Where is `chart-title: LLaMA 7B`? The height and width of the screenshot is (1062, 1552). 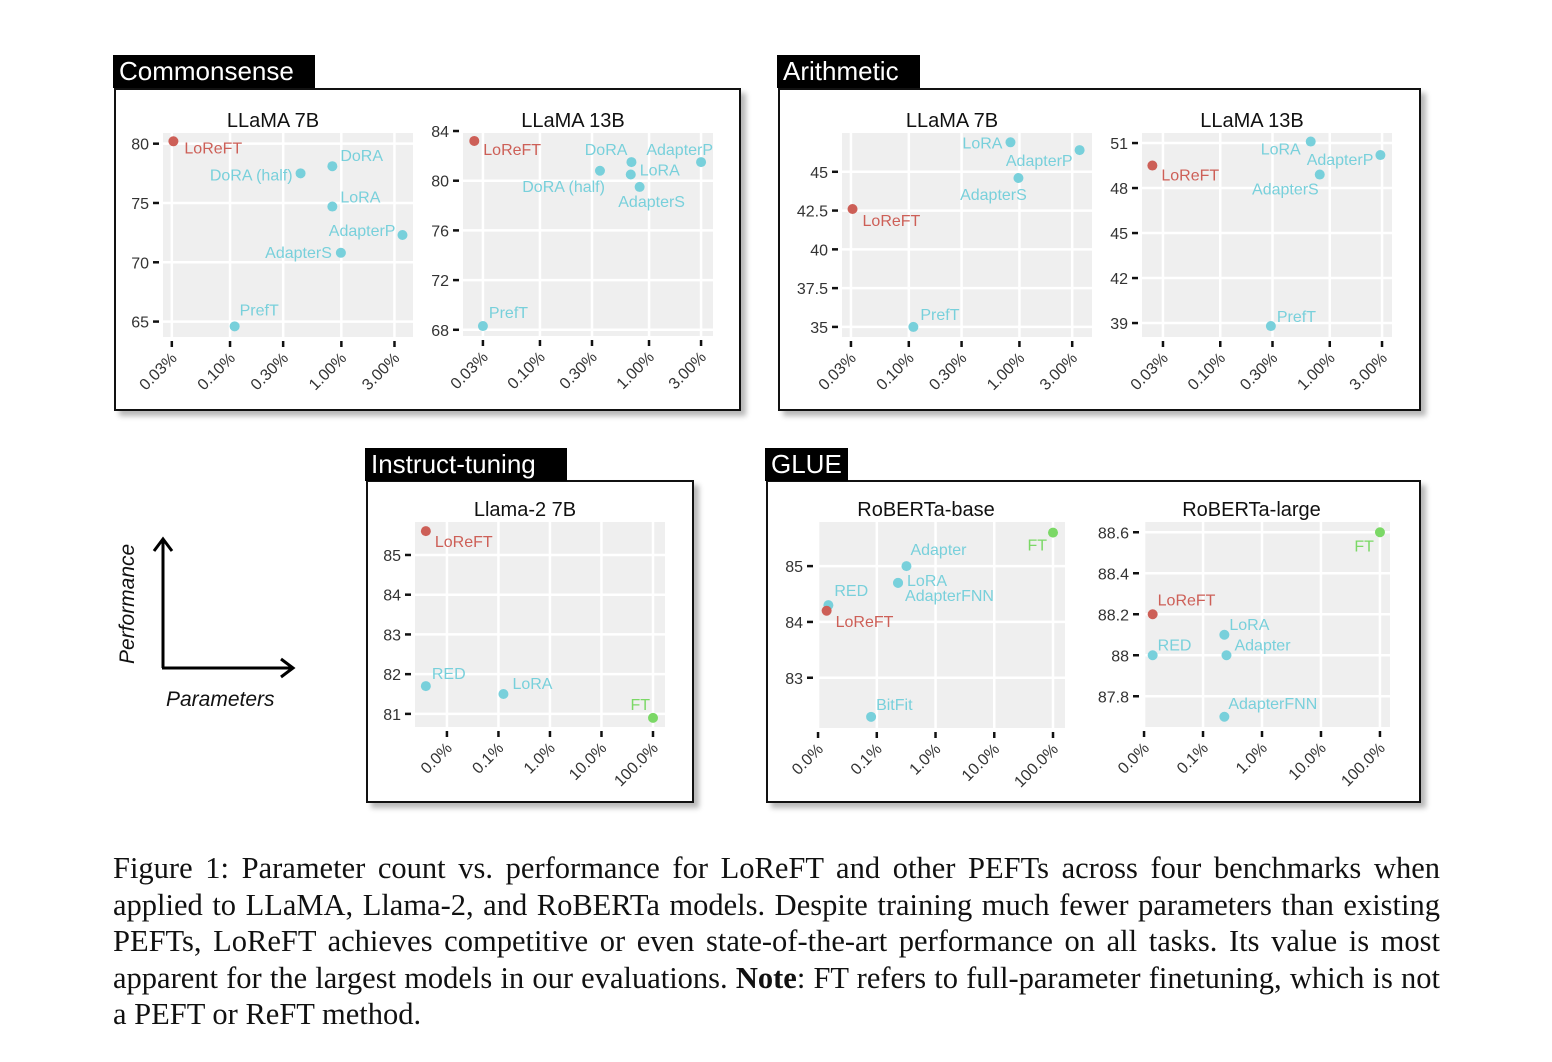 chart-title: LLaMA 7B is located at coordinates (273, 121).